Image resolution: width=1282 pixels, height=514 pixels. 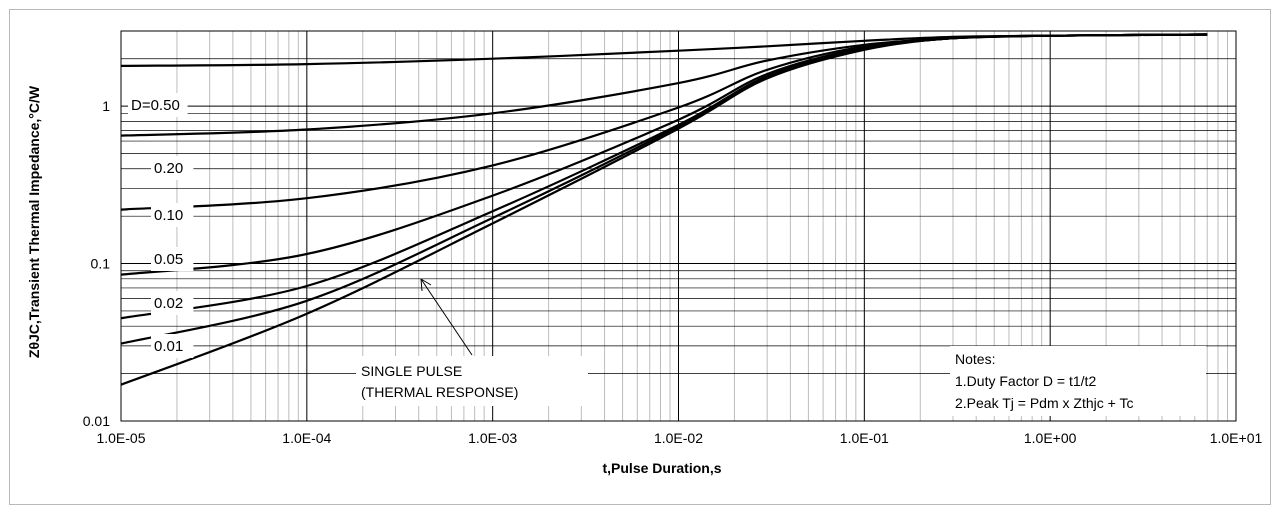 What do you see at coordinates (1236, 438) in the screenshot?
I see `x-tick-label: 1.0E+01` at bounding box center [1236, 438].